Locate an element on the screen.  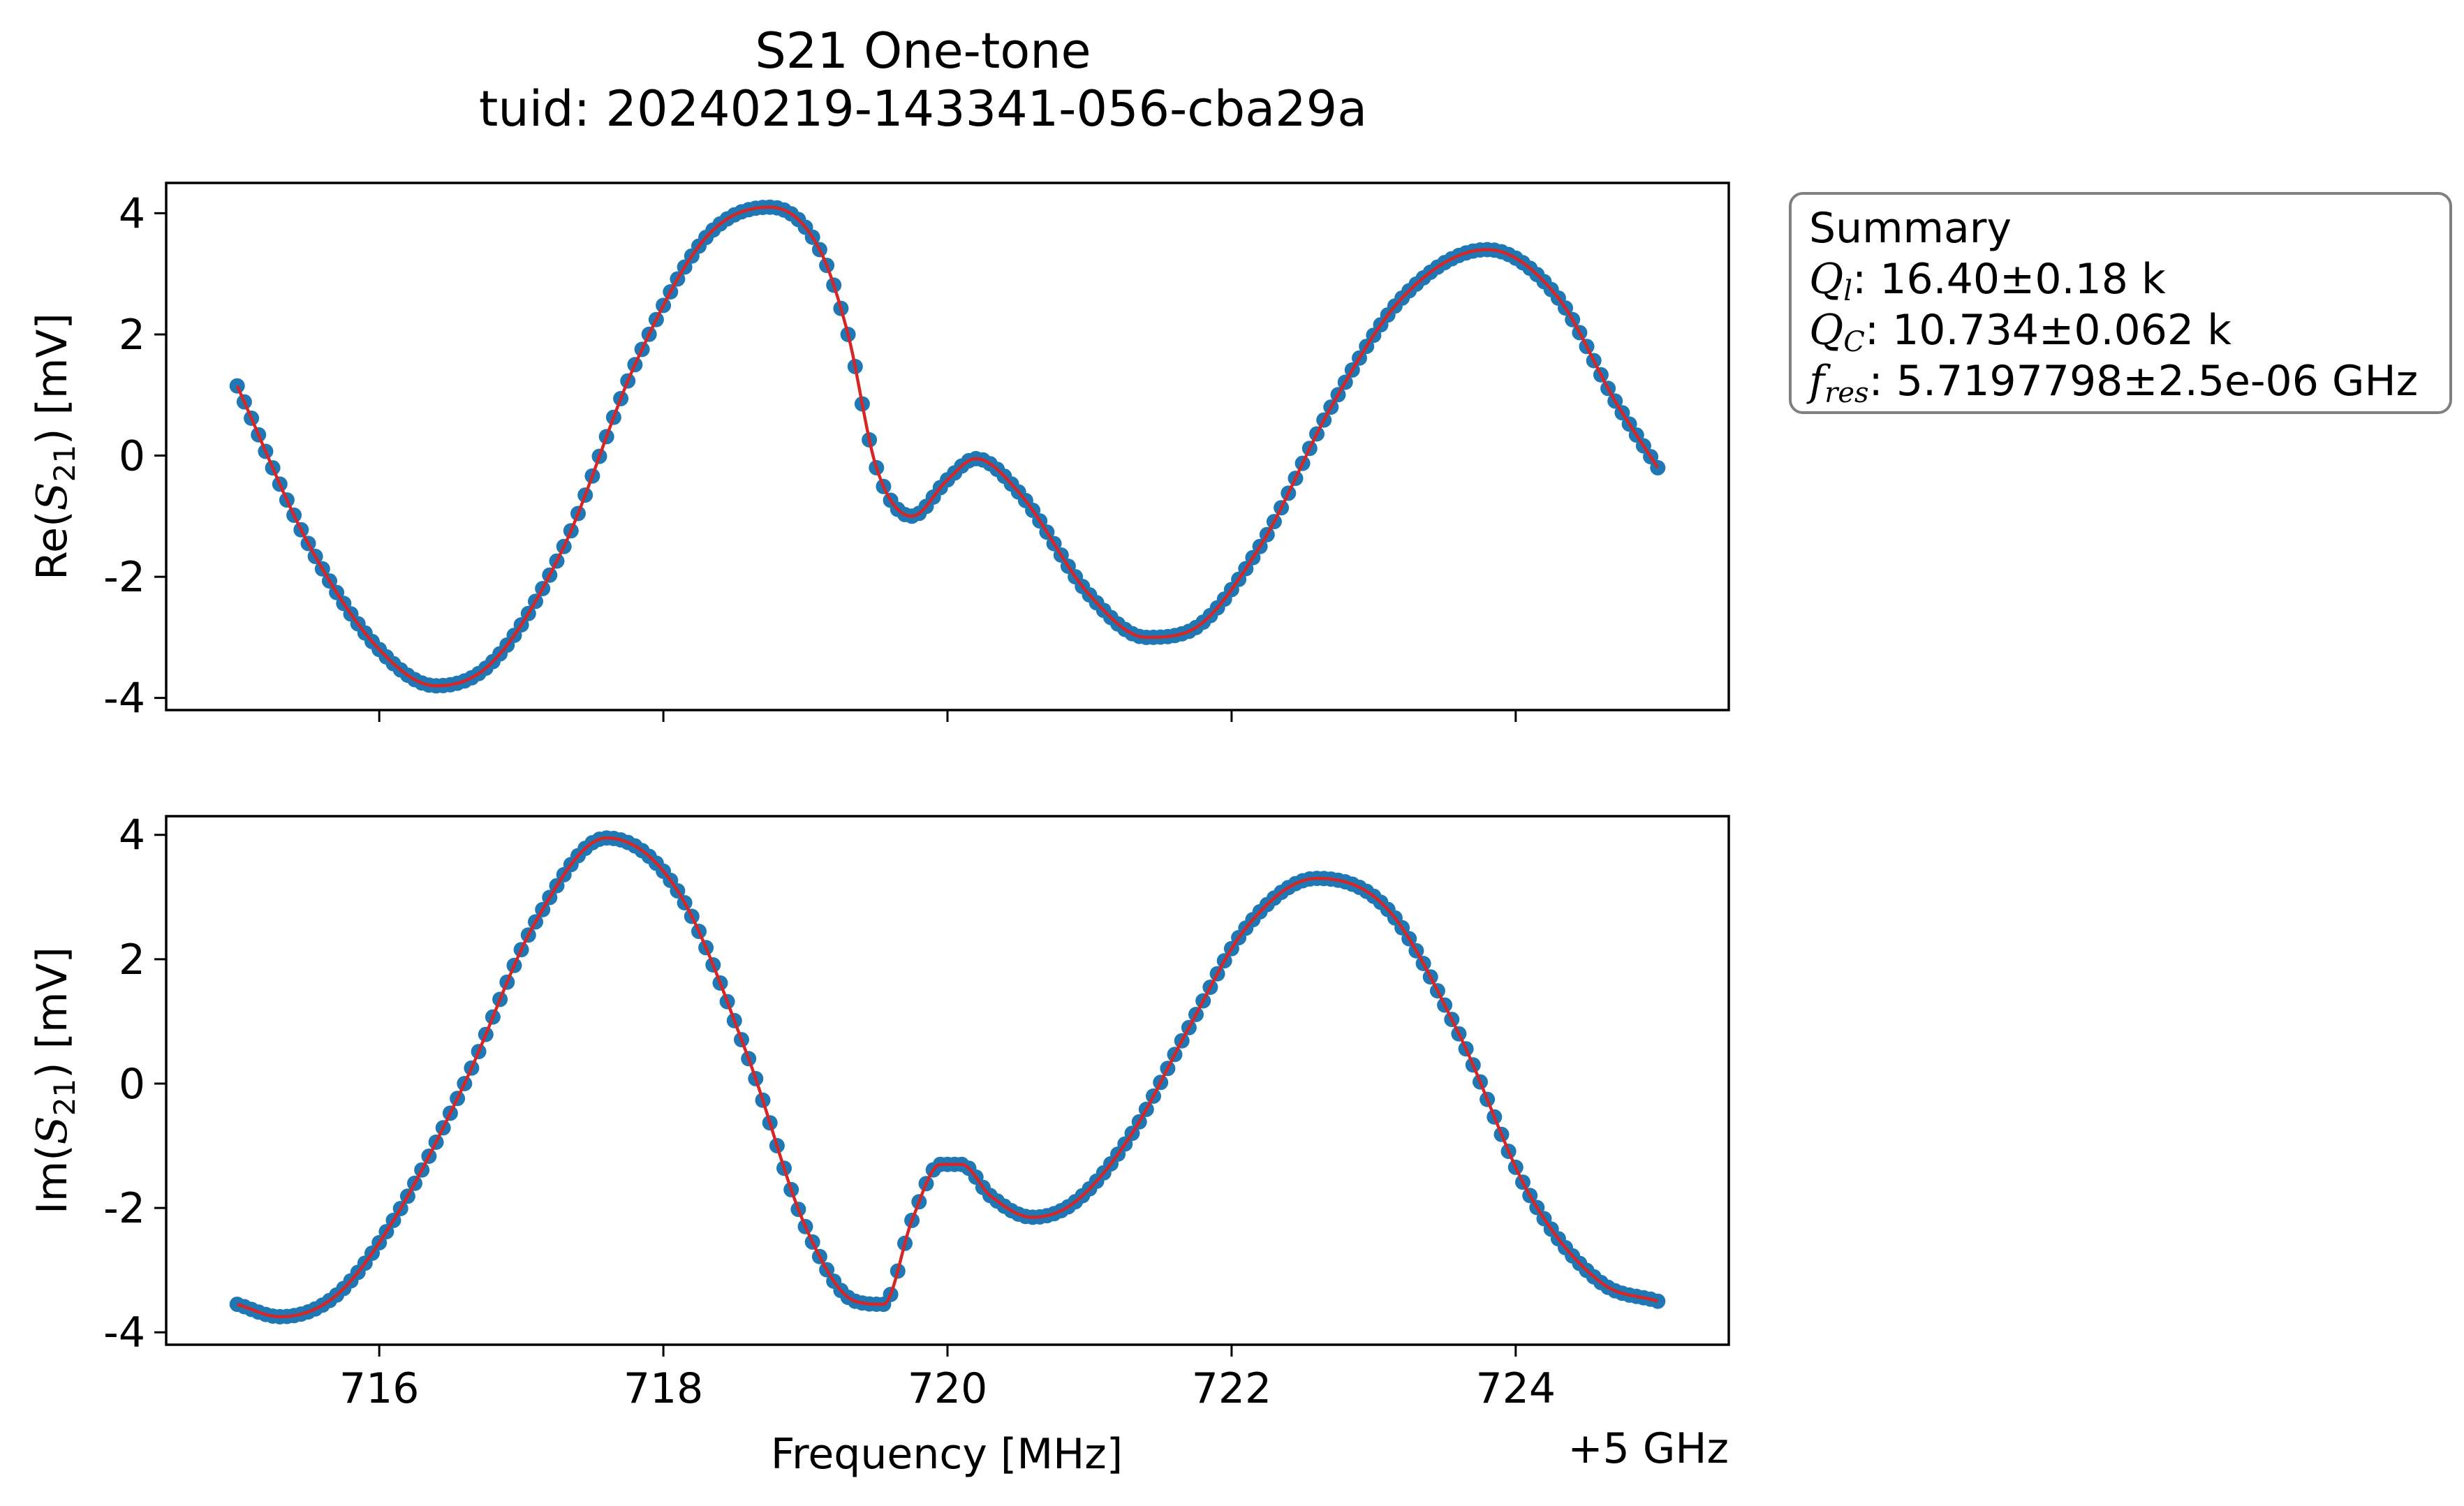
summary-fres: fres: 5.7197798±2.5e-06 GHz is located at coordinates (2114, 383).